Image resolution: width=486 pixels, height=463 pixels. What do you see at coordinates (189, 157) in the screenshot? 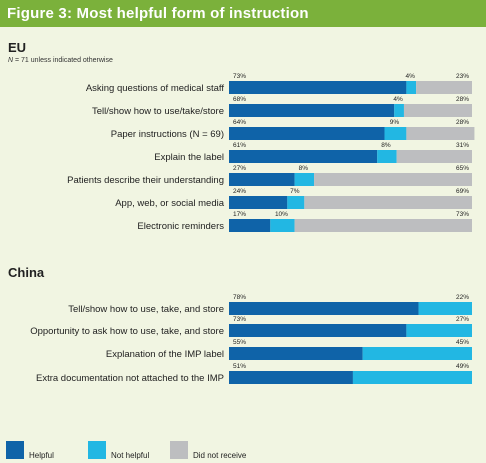
I see `eu-category-label-3: Explain the label` at bounding box center [189, 157].